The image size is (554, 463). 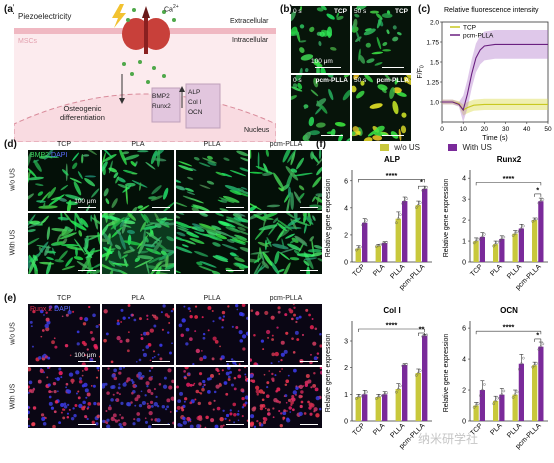 I want to click on x-tick-label: PLA, so click(x=496, y=270).